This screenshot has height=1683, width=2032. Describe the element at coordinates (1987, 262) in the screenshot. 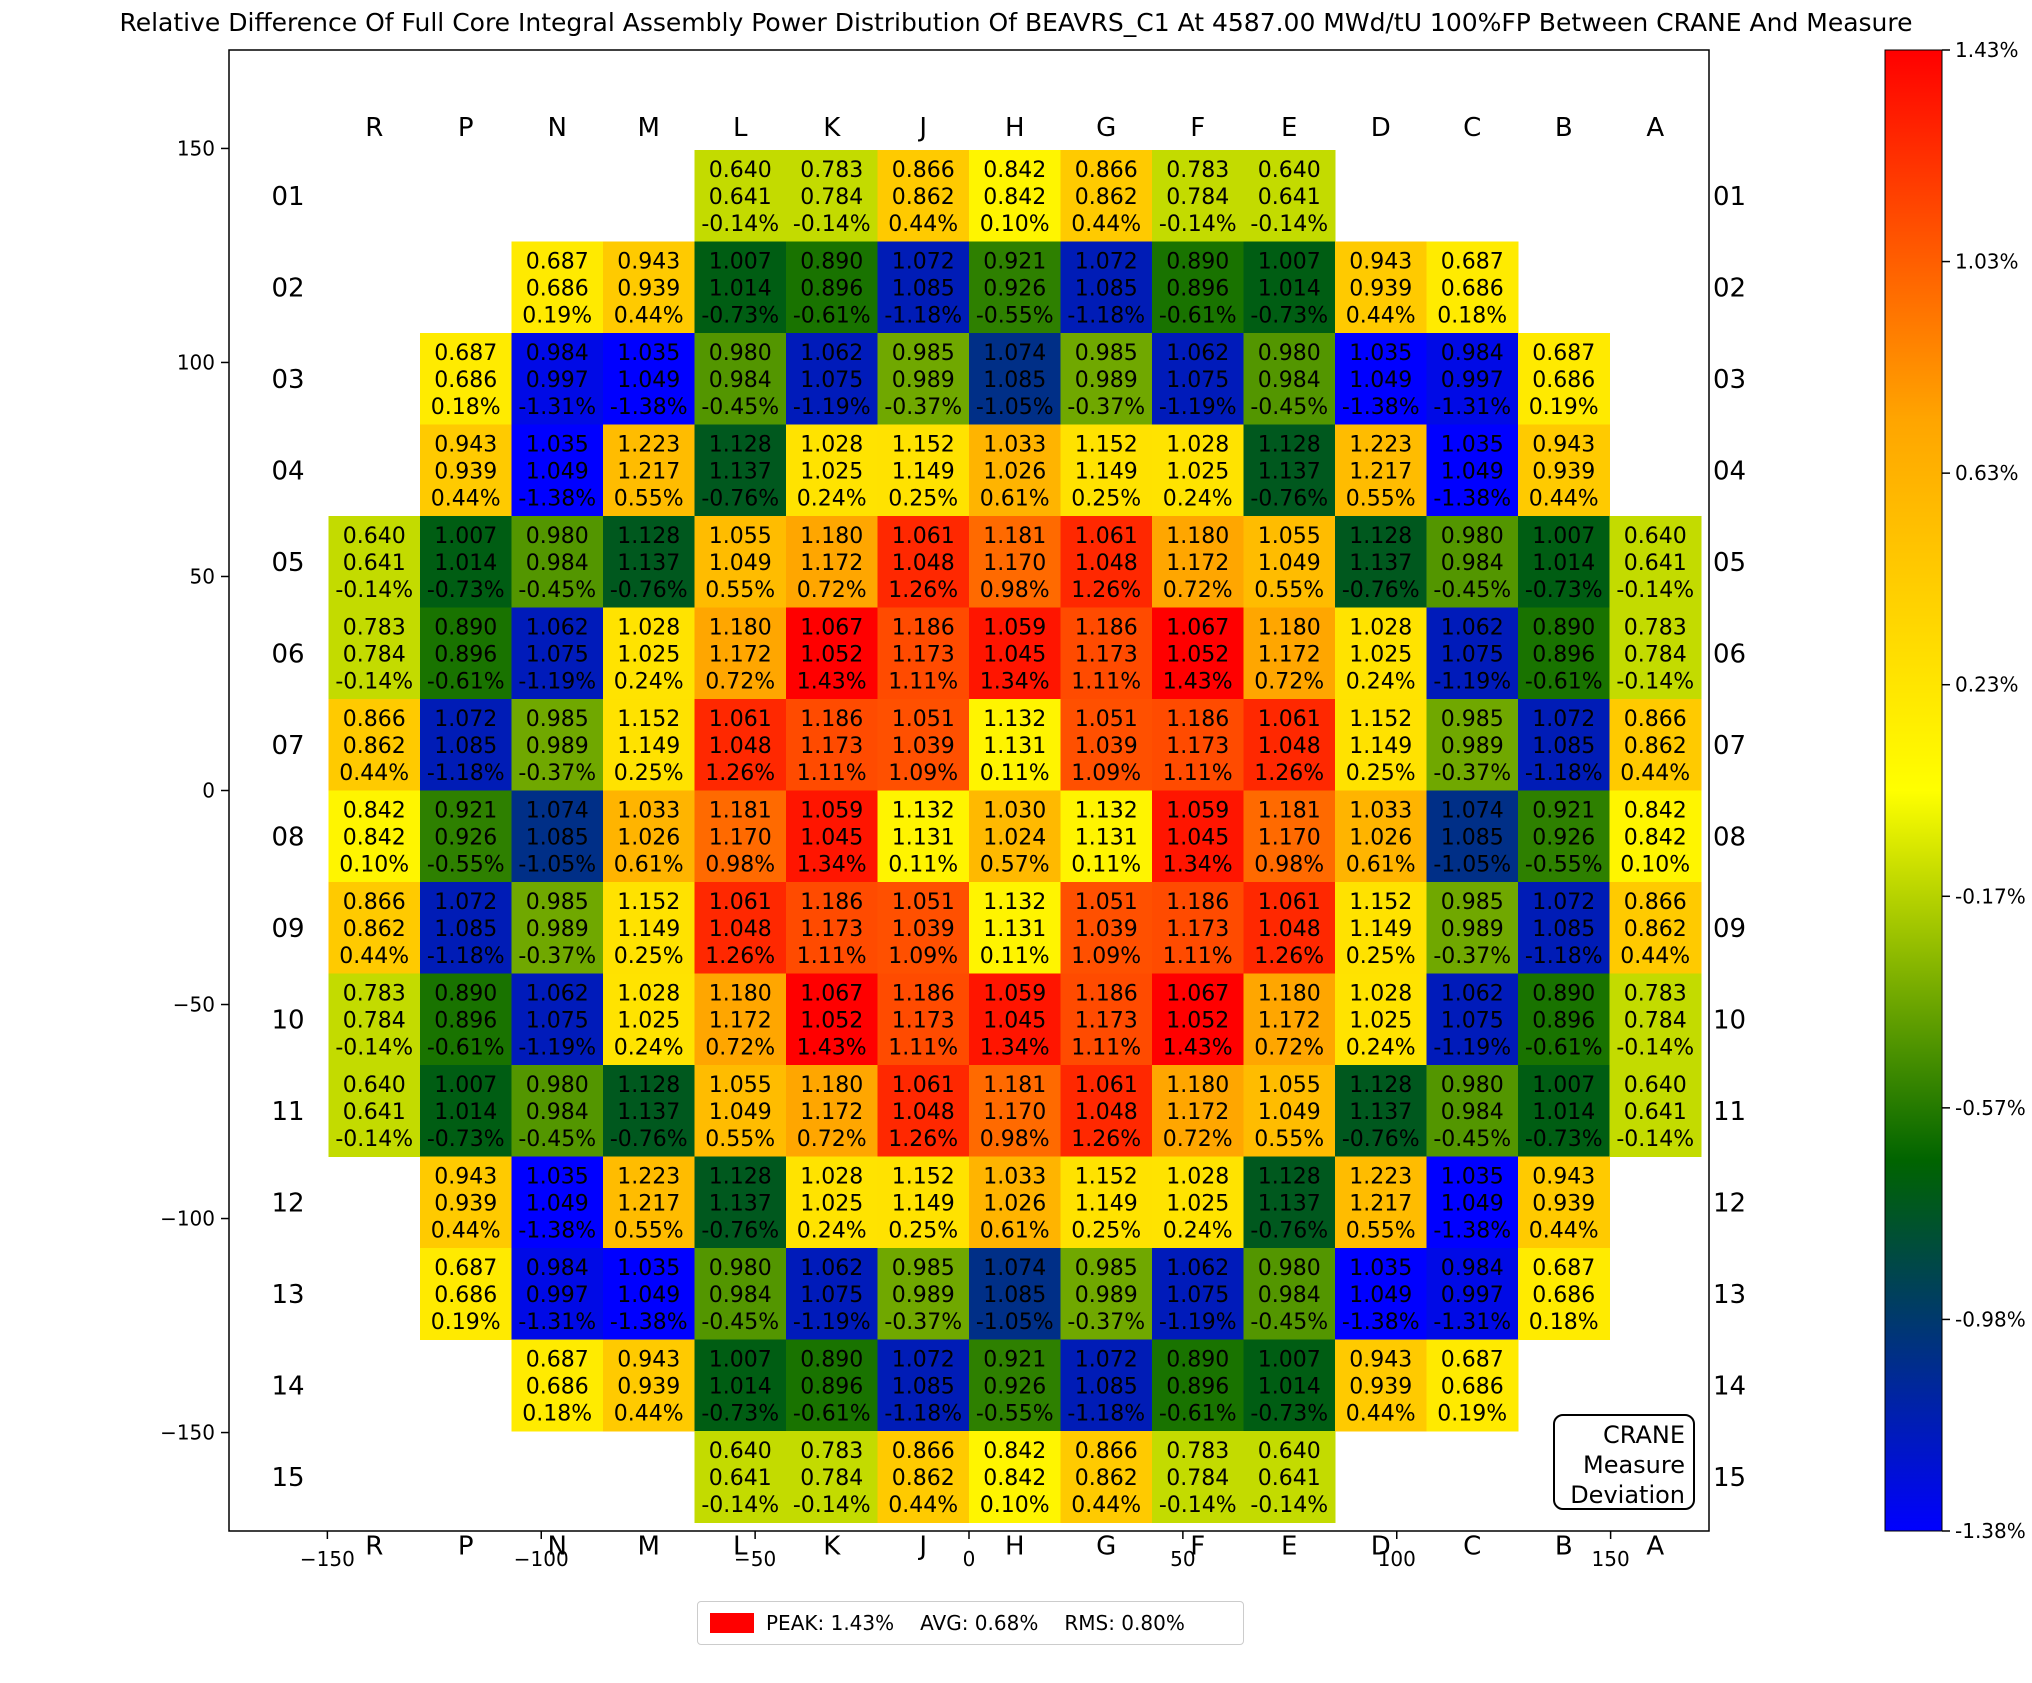

I see `colorbar-tick-label: 1.03%` at that location.